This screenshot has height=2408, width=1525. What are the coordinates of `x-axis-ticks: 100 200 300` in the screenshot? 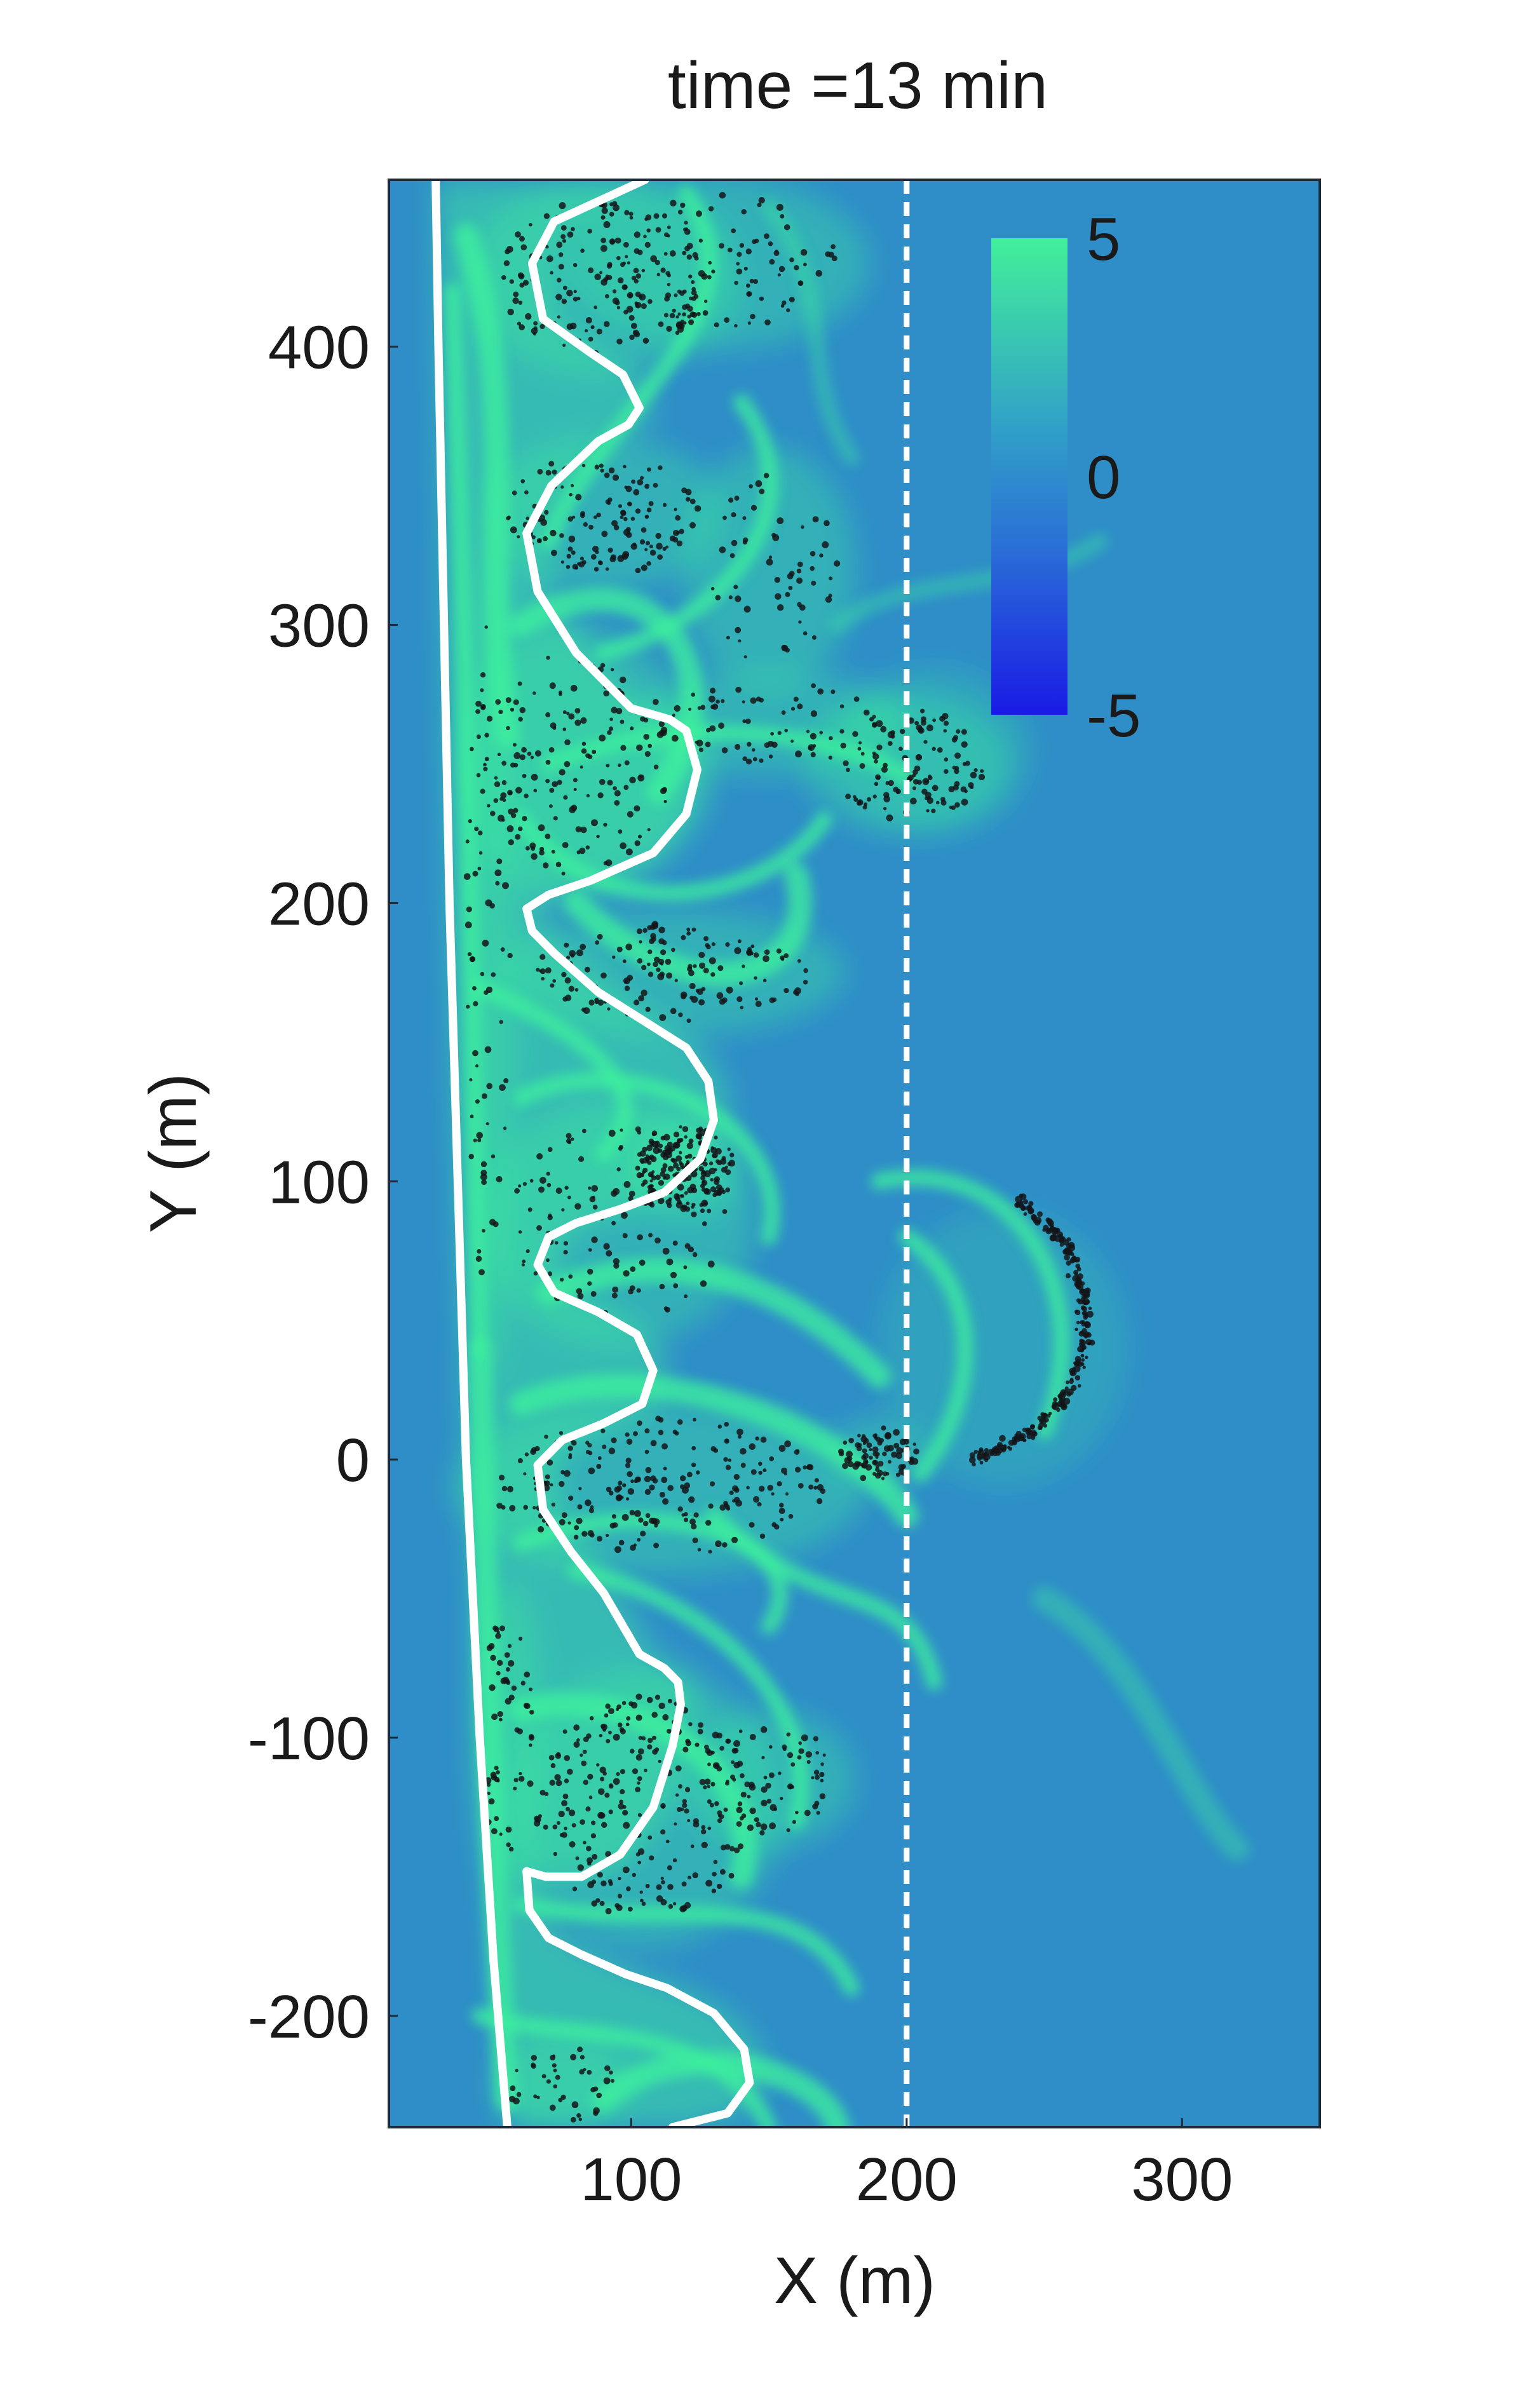 It's located at (906, 2166).